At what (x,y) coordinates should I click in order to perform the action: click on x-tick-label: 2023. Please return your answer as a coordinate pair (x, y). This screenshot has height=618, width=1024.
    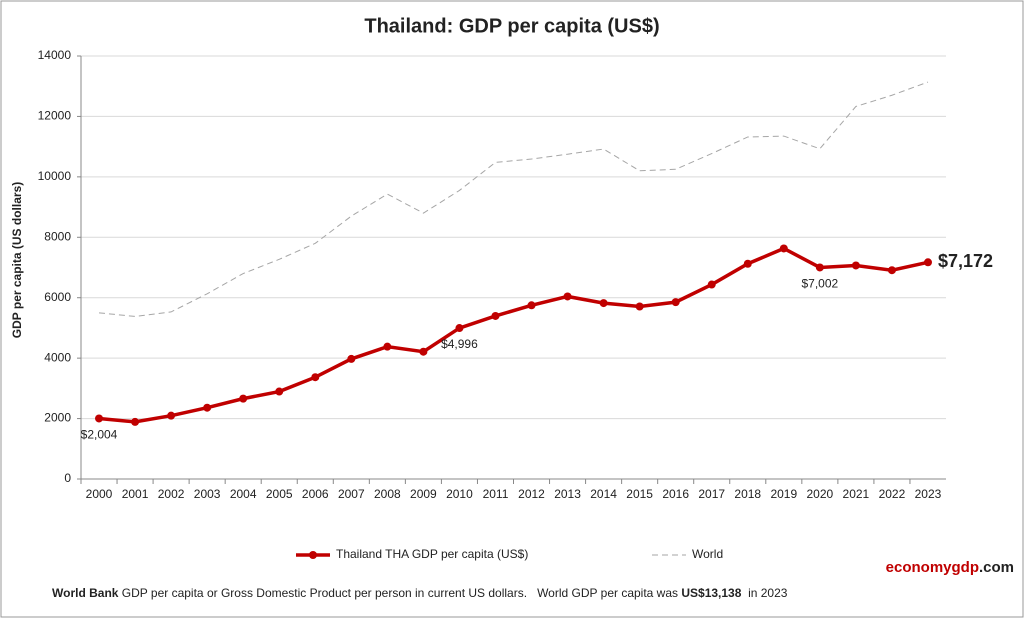
    Looking at the image, I should click on (928, 494).